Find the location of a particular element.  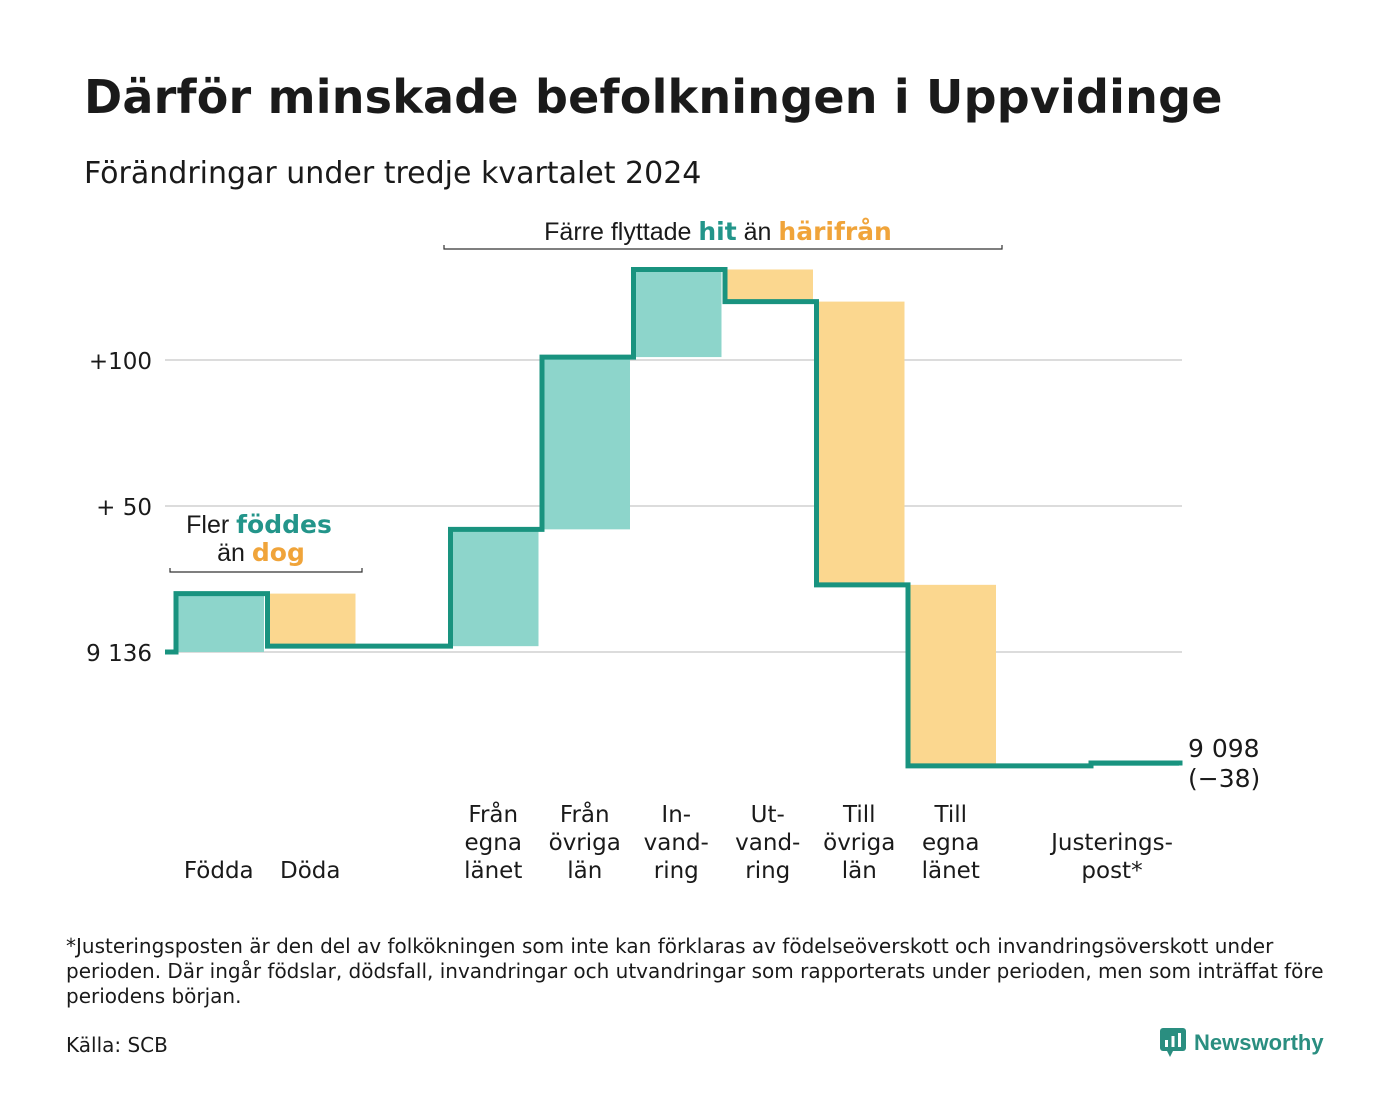

birth-annotation-line1: Fler föddes is located at coordinates (259, 524).